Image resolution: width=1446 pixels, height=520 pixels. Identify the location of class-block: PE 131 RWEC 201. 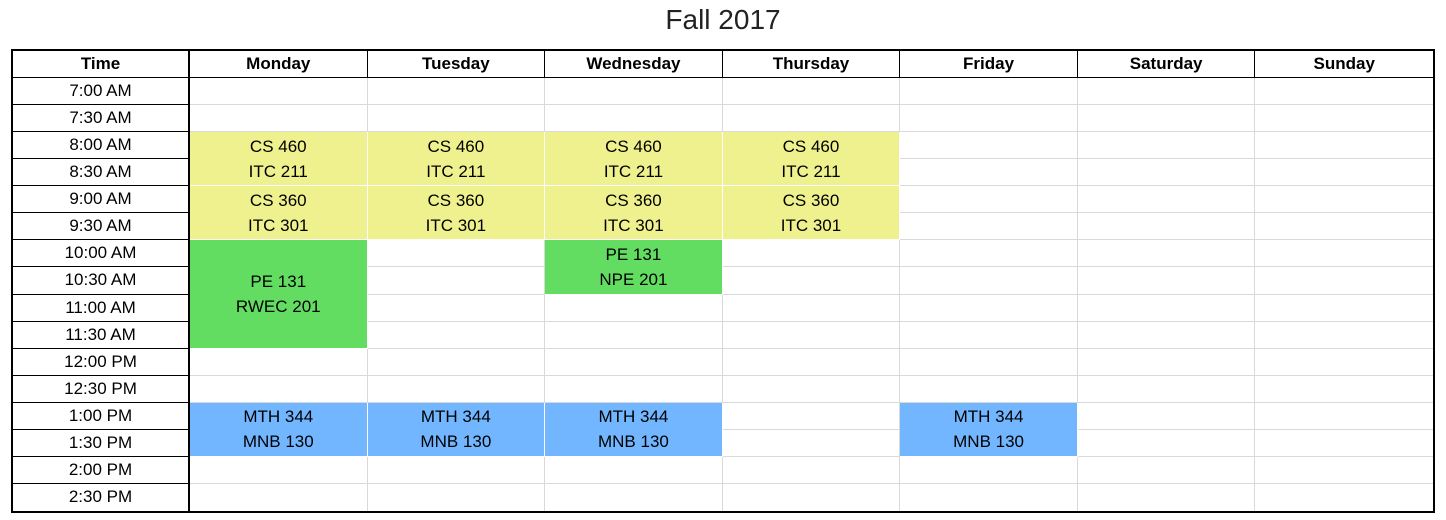
(279, 294).